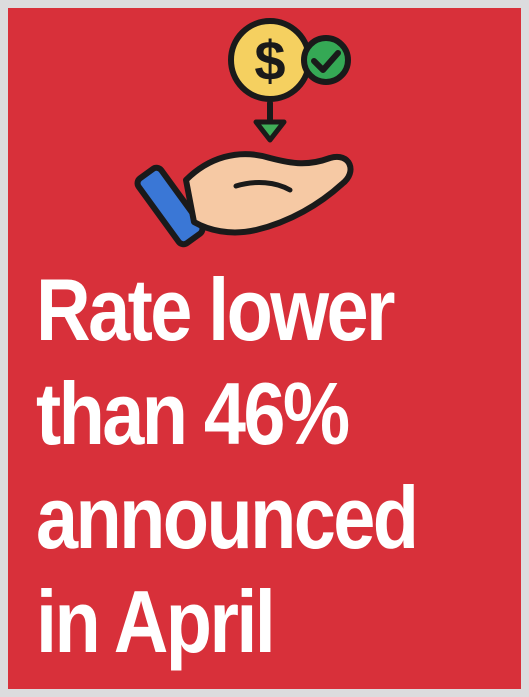 The width and height of the screenshot is (529, 697). I want to click on down-arrow-icon, so click(270, 121).